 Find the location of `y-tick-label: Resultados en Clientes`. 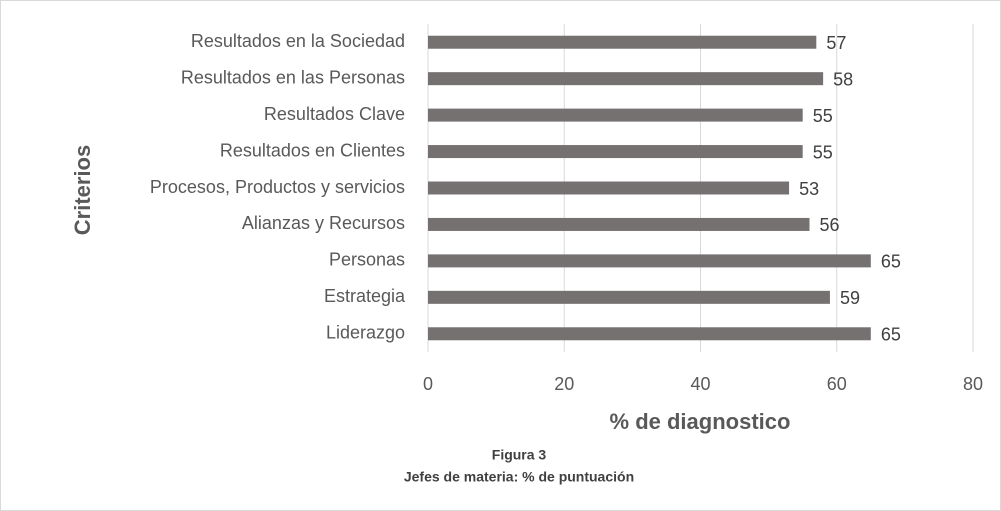

y-tick-label: Resultados en Clientes is located at coordinates (312, 150).